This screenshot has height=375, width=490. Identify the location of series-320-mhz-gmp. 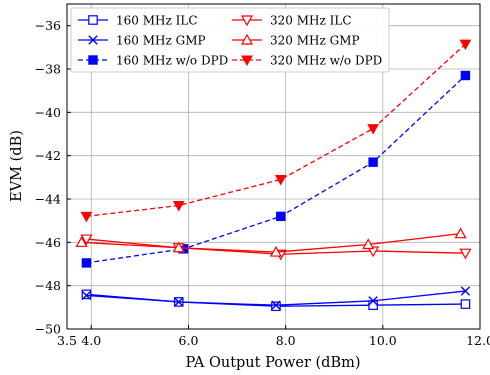
(271, 242).